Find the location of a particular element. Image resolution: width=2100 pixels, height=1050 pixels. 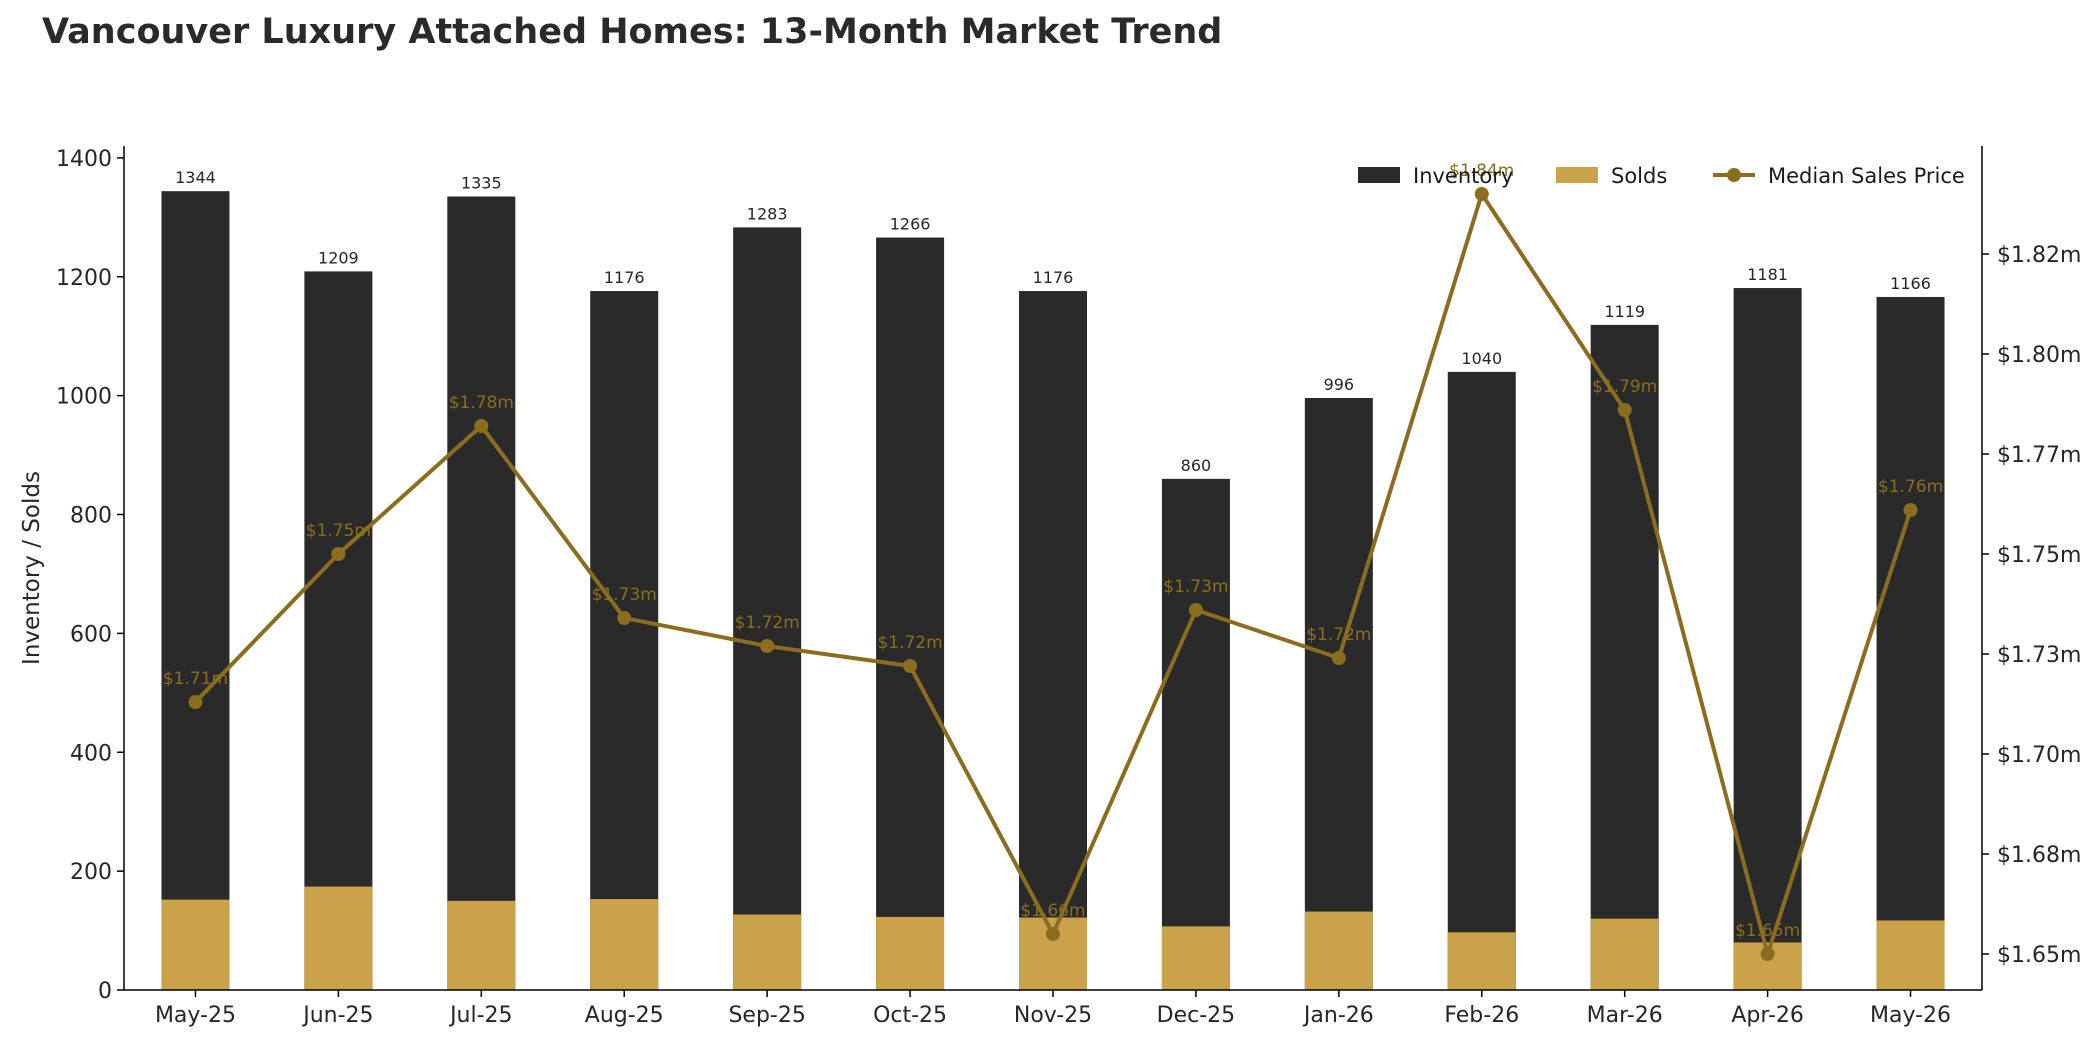

y-axis-label: Inventory / Solds is located at coordinates (32, 568).